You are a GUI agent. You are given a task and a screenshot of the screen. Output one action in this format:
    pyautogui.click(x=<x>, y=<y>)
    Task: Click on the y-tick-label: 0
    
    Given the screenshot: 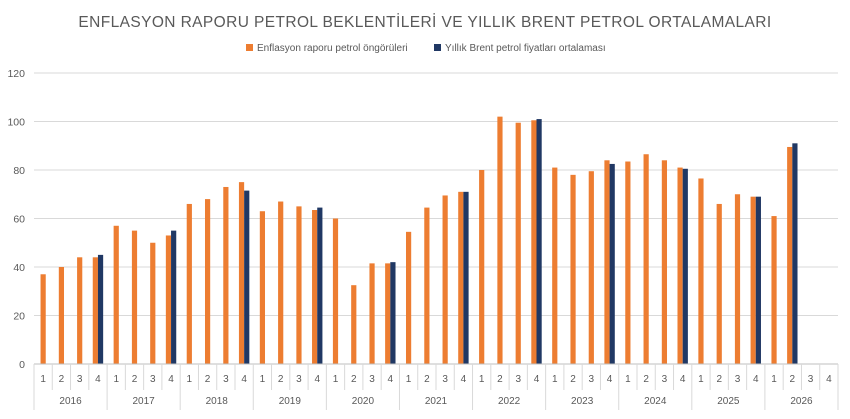 What is the action you would take?
    pyautogui.click(x=22, y=365)
    